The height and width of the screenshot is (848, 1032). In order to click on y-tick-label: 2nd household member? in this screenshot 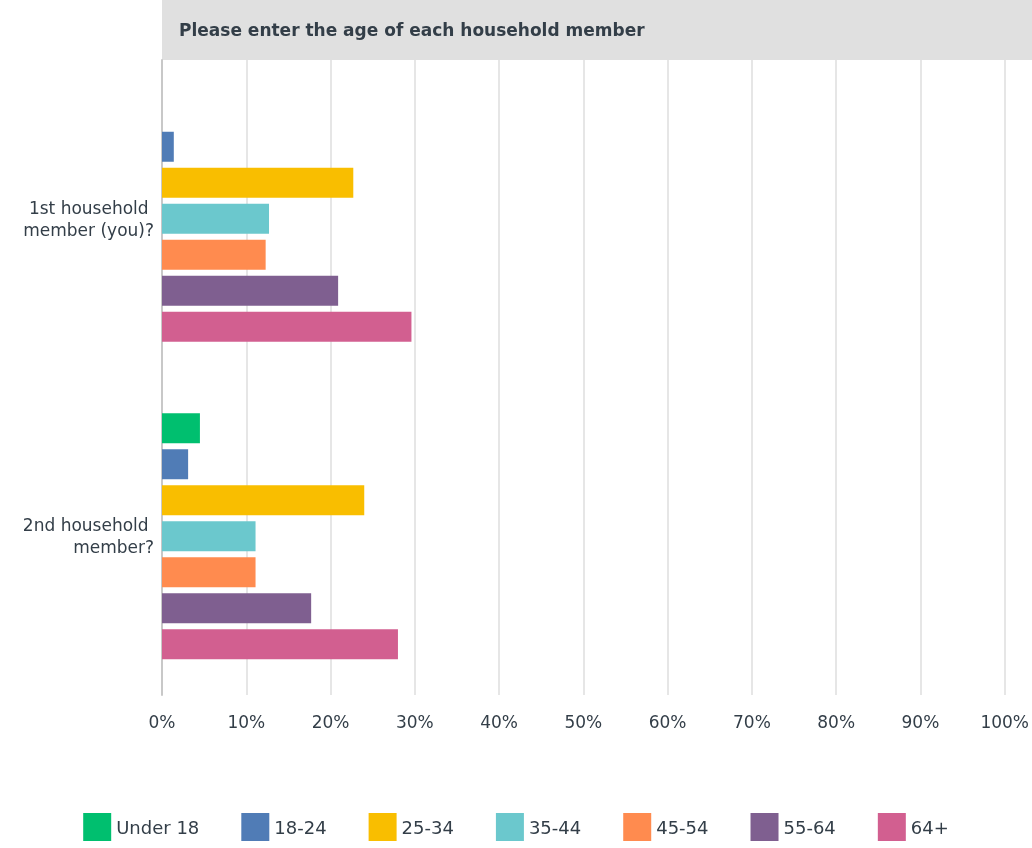, I will do `click(88, 536)`.